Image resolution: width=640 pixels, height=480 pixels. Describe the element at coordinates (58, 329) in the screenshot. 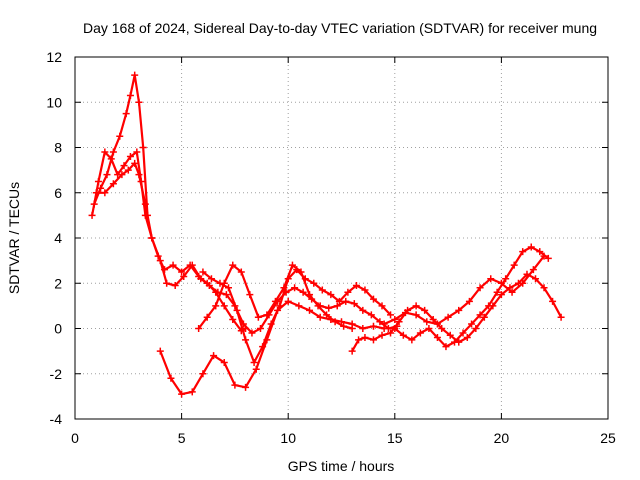

I see `y-tick-label: 0` at that location.